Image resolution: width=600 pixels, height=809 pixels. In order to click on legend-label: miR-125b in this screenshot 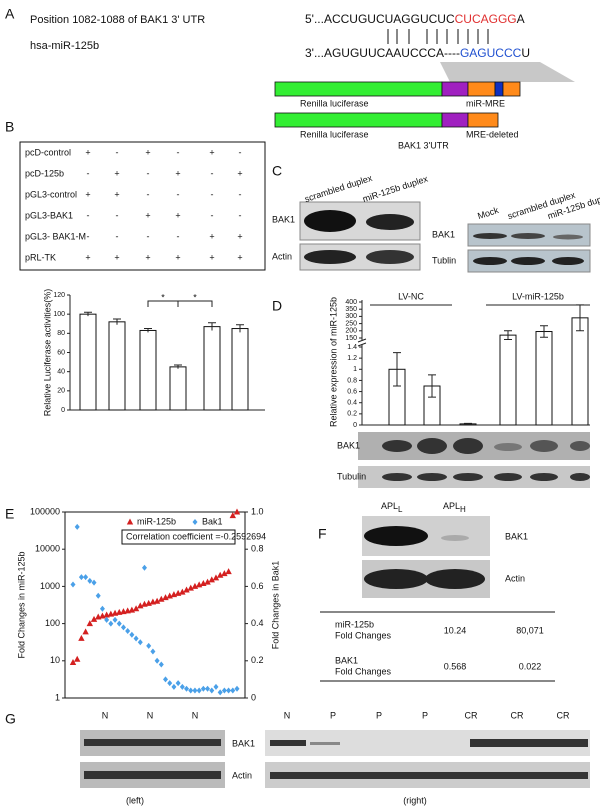, I will do `click(156, 521)`.